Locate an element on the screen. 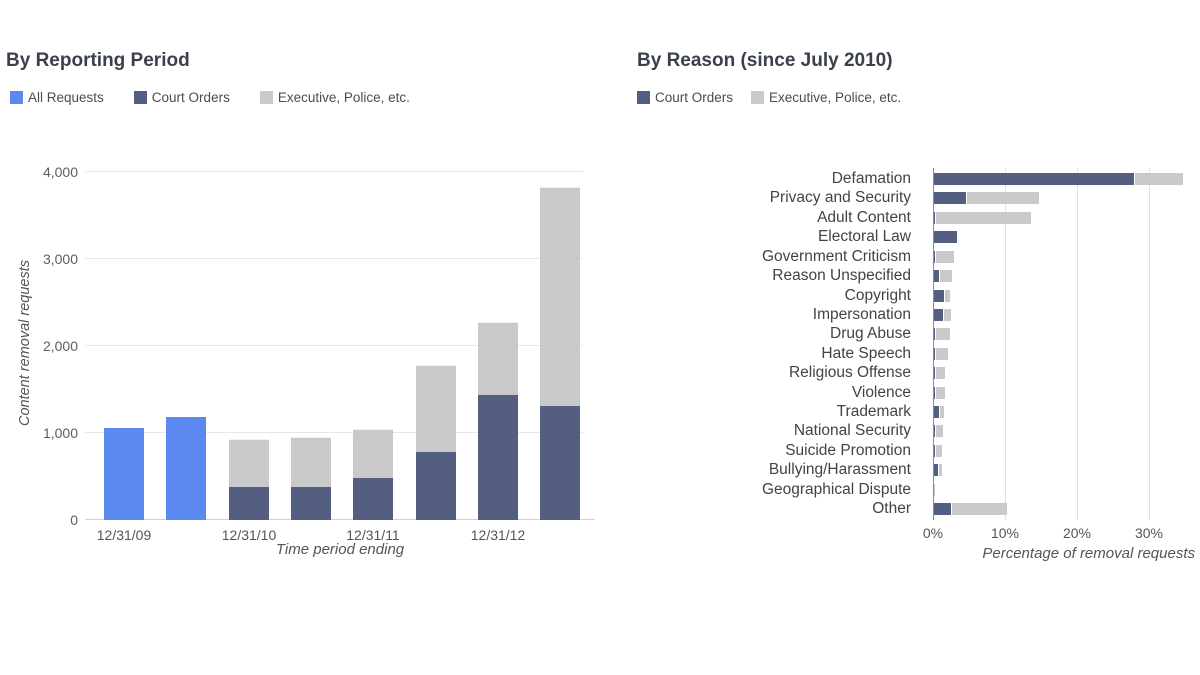 This screenshot has width=1200, height=675. left-x-axis-title: Time period ending is located at coordinates (340, 549).